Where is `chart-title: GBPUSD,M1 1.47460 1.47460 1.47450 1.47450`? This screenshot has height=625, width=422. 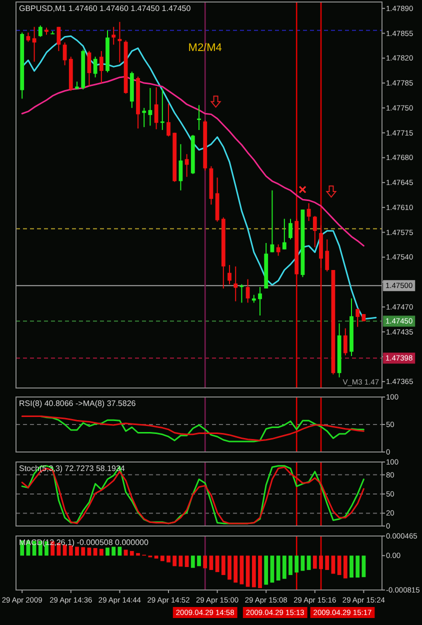
chart-title: GBPUSD,M1 1.47460 1.47460 1.47450 1.47450 is located at coordinates (105, 8).